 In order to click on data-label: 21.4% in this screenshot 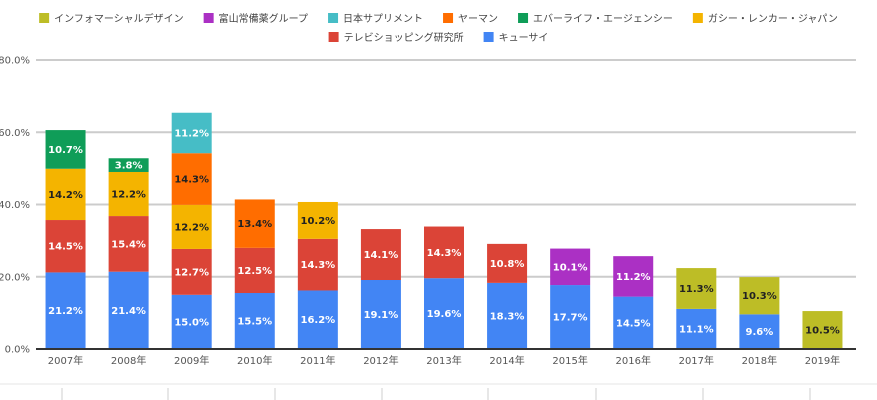, I will do `click(128, 311)`.